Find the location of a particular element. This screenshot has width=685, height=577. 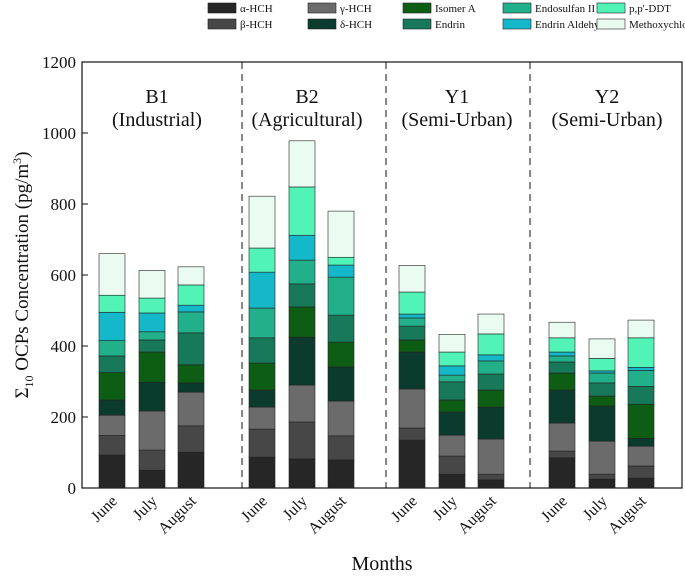

group-label: B2 is located at coordinates (306, 97).